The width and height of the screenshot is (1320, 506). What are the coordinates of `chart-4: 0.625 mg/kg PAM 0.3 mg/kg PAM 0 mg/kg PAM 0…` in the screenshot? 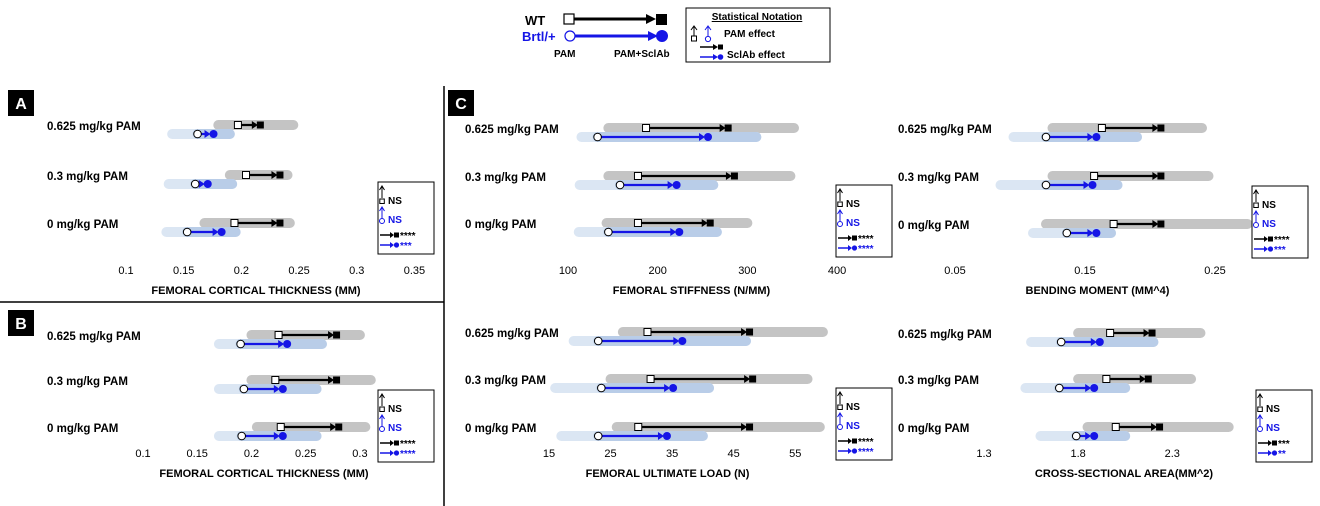 It's located at (1103, 210).